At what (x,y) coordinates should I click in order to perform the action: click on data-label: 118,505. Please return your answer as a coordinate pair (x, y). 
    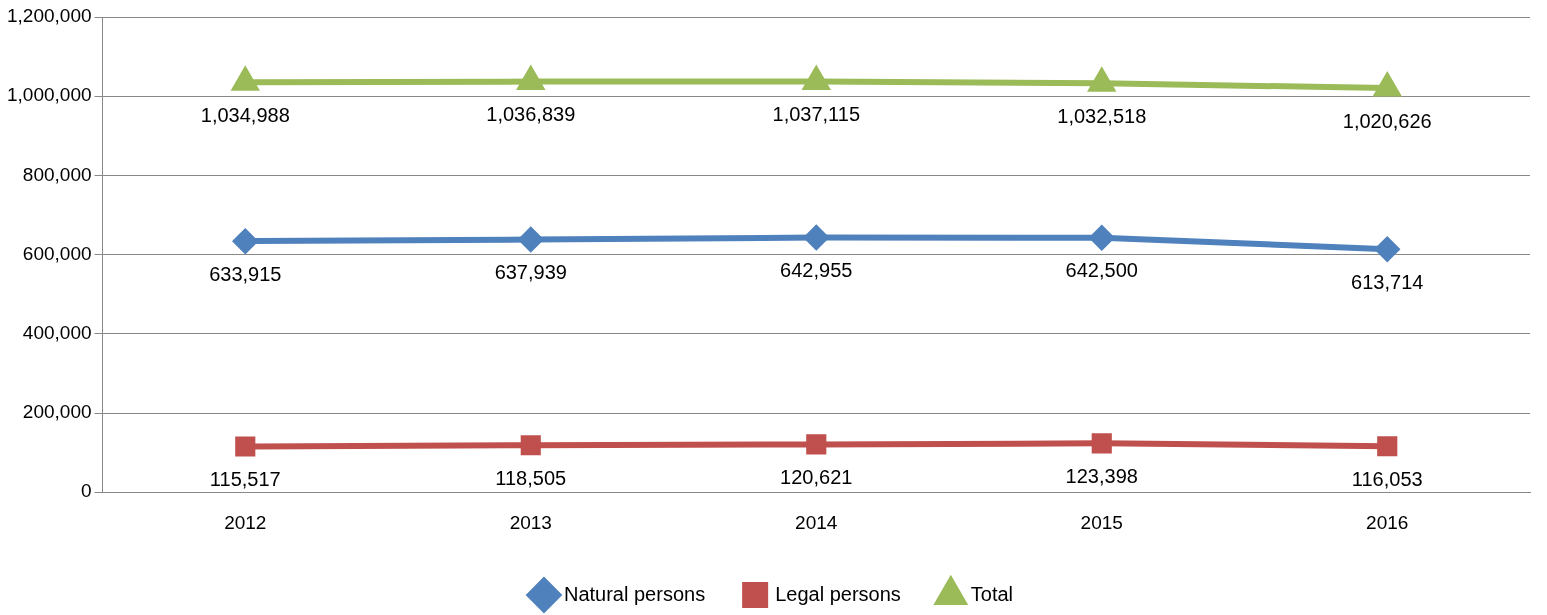
    Looking at the image, I should click on (531, 477).